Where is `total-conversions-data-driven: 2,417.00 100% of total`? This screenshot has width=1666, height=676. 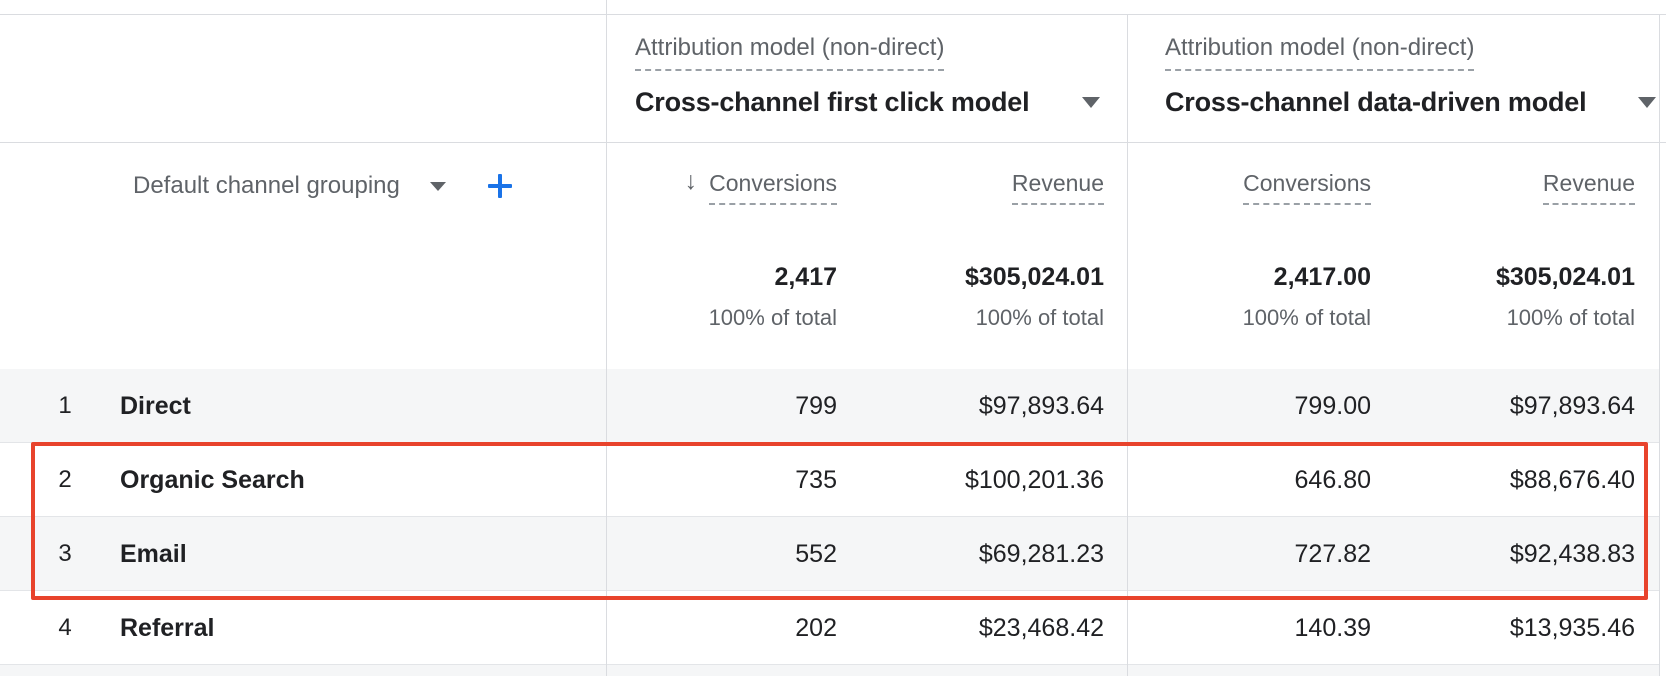
total-conversions-data-driven: 2,417.00 100% of total is located at coordinates (1307, 296).